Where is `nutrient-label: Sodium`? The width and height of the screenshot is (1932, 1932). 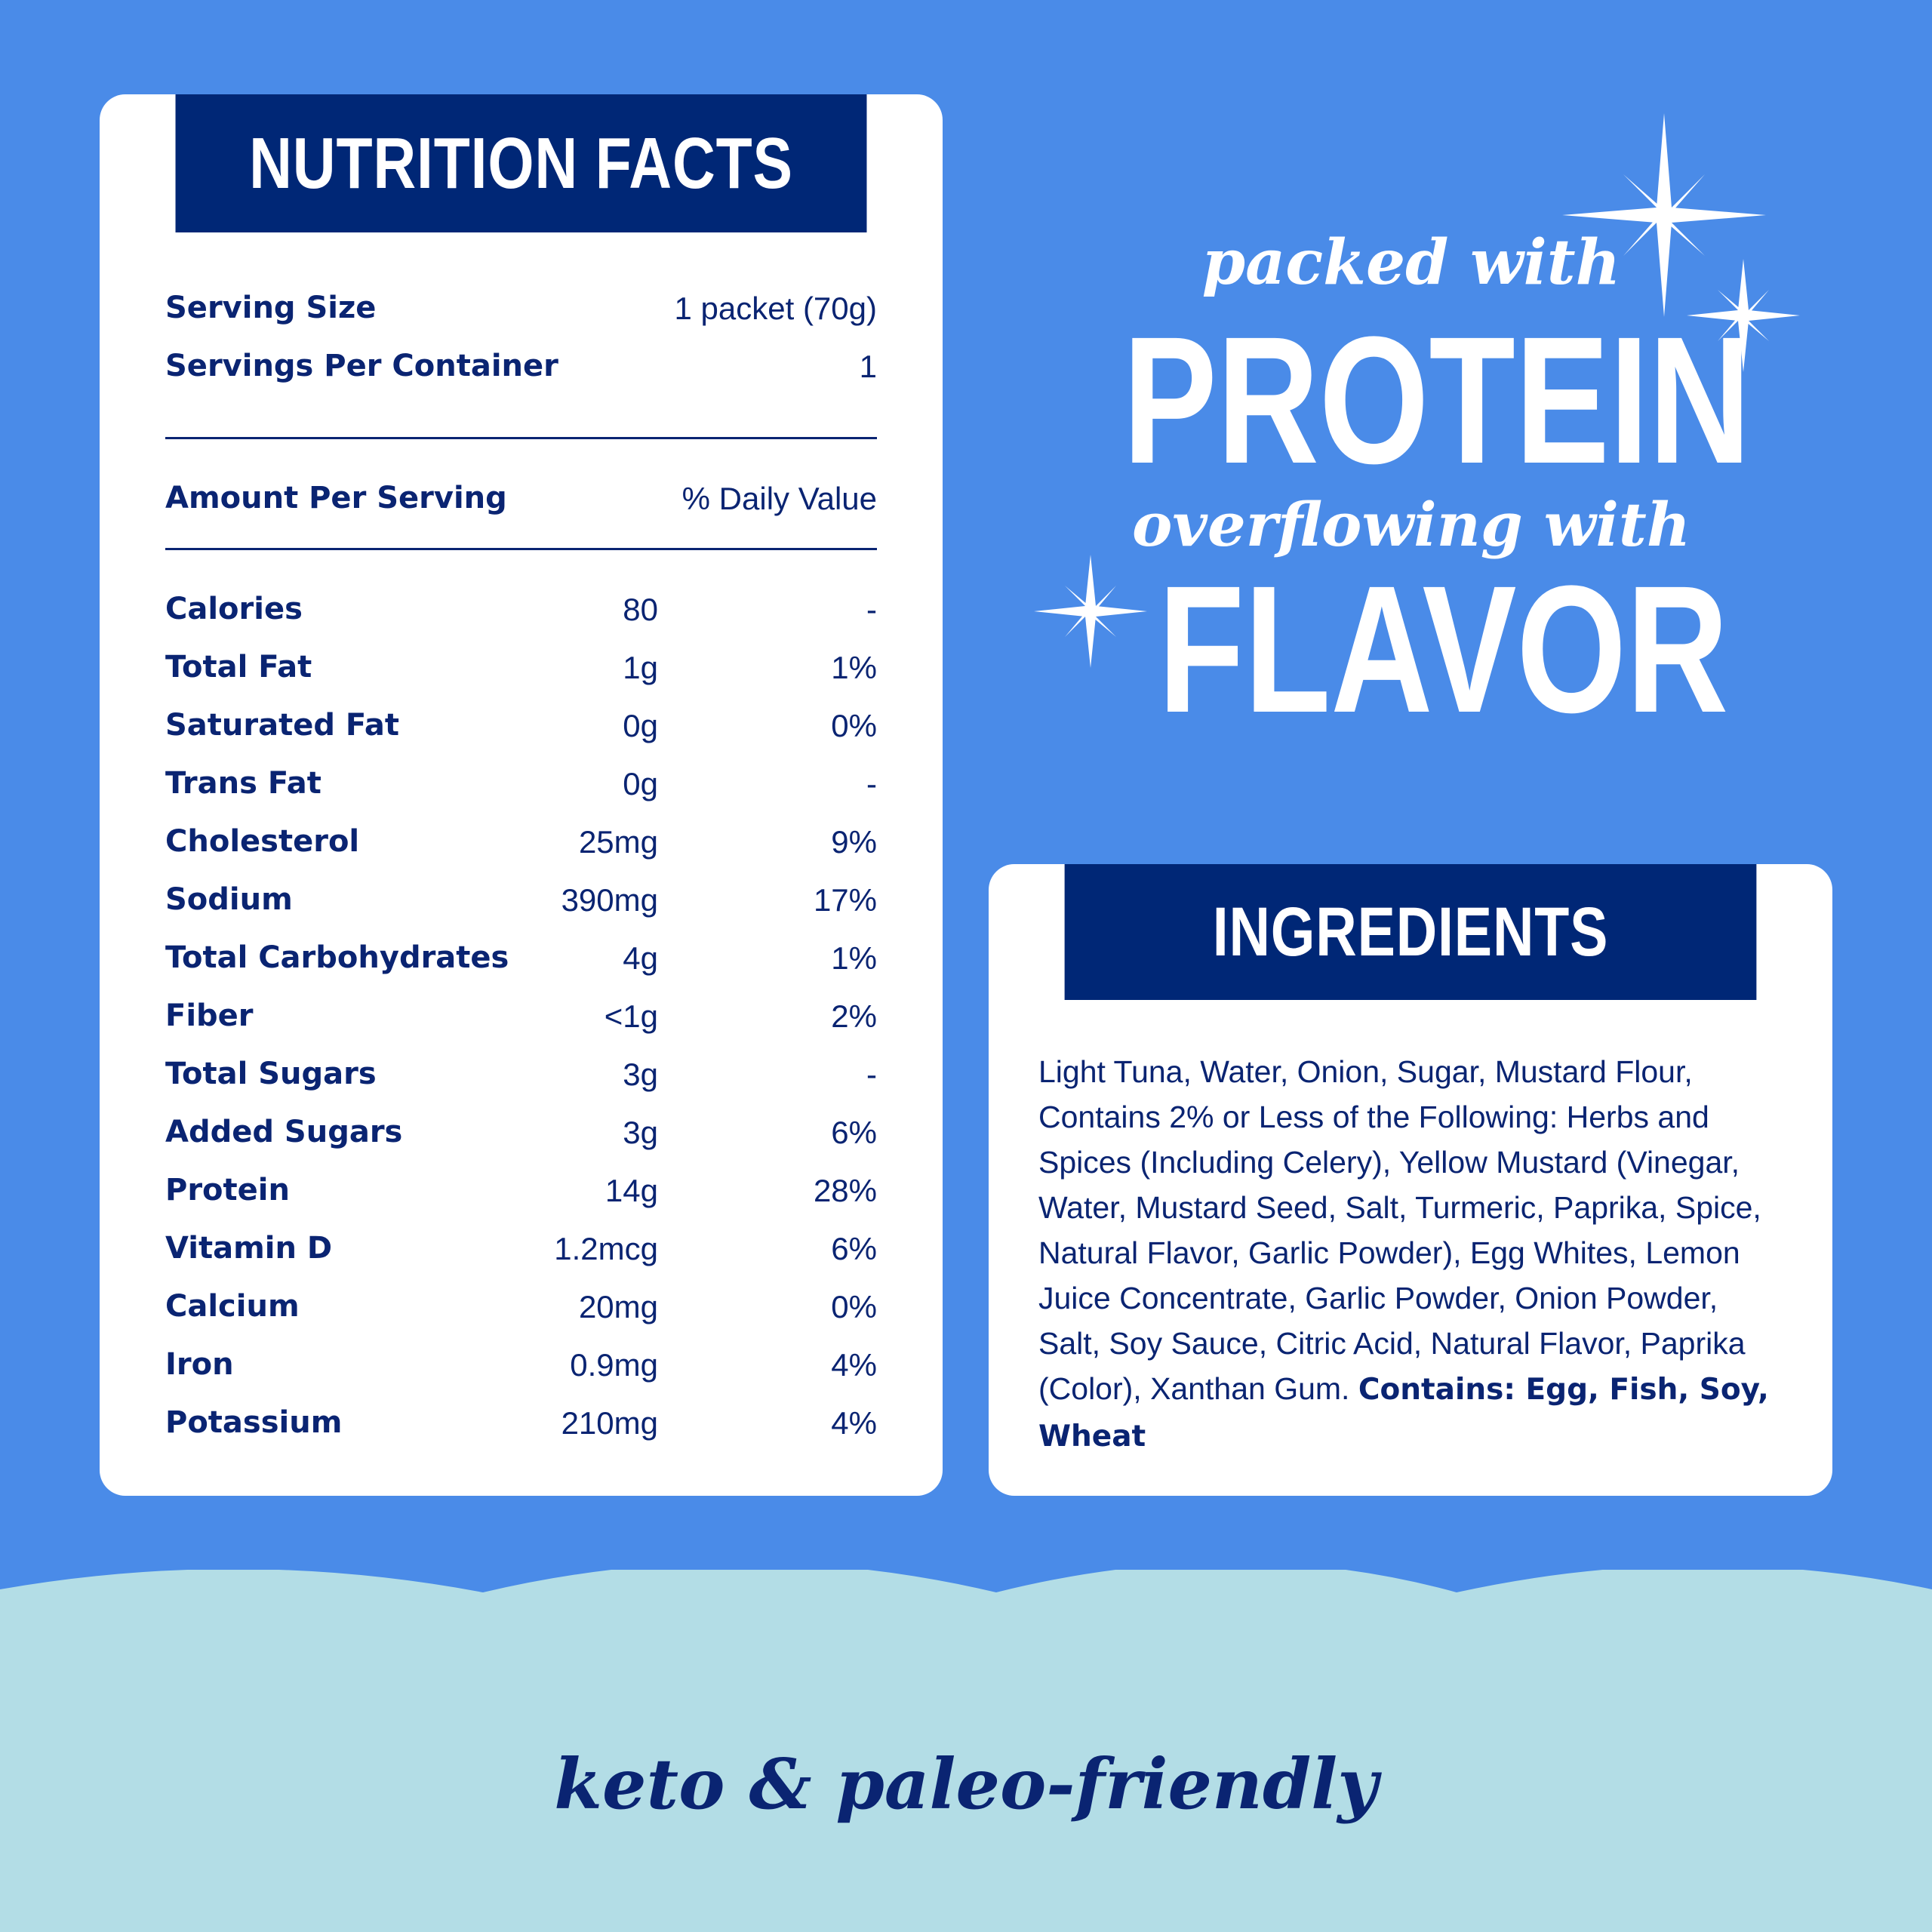 nutrient-label: Sodium is located at coordinates (229, 899).